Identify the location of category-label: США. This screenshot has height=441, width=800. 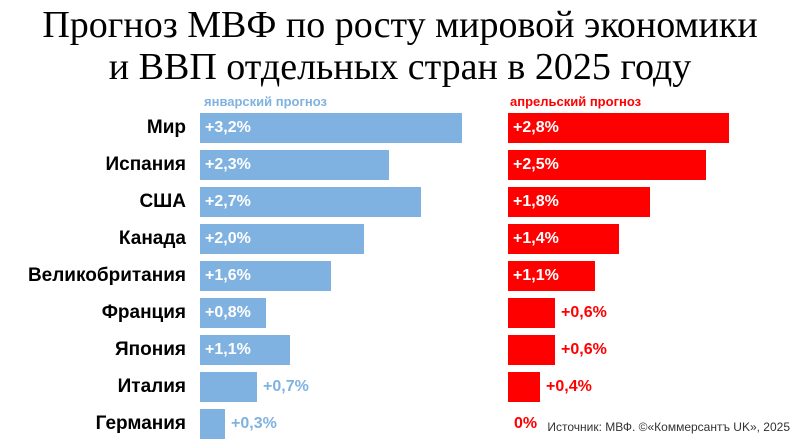
(162, 201).